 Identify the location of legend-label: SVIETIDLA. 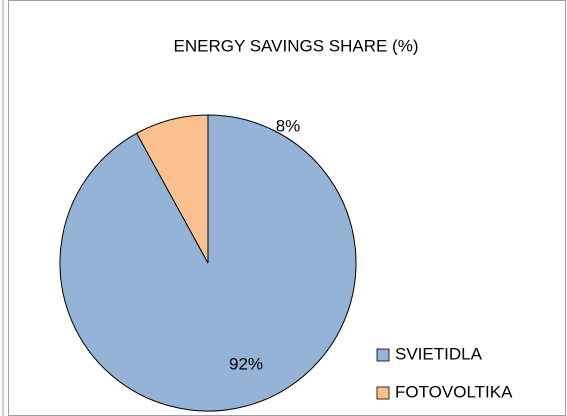
(439, 353).